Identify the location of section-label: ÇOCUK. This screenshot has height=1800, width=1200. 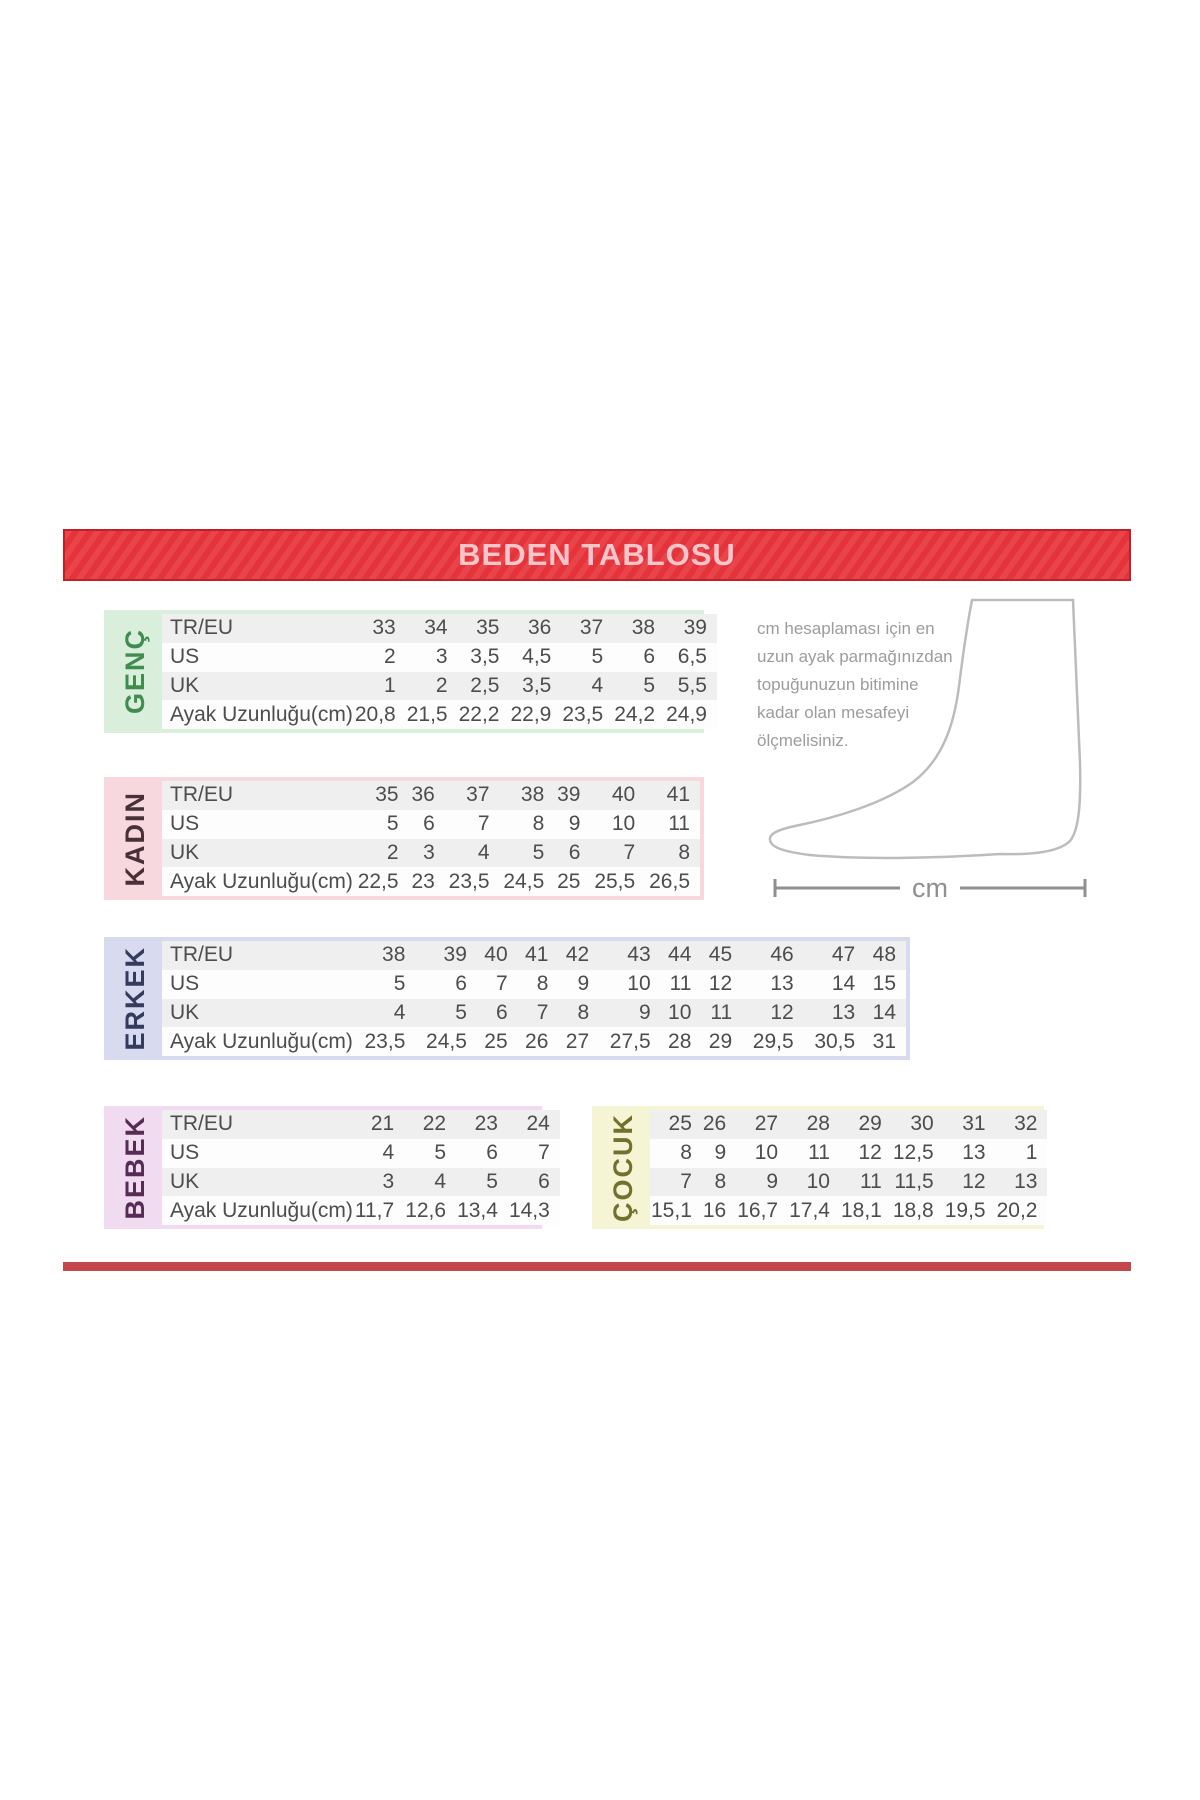
(622, 1167).